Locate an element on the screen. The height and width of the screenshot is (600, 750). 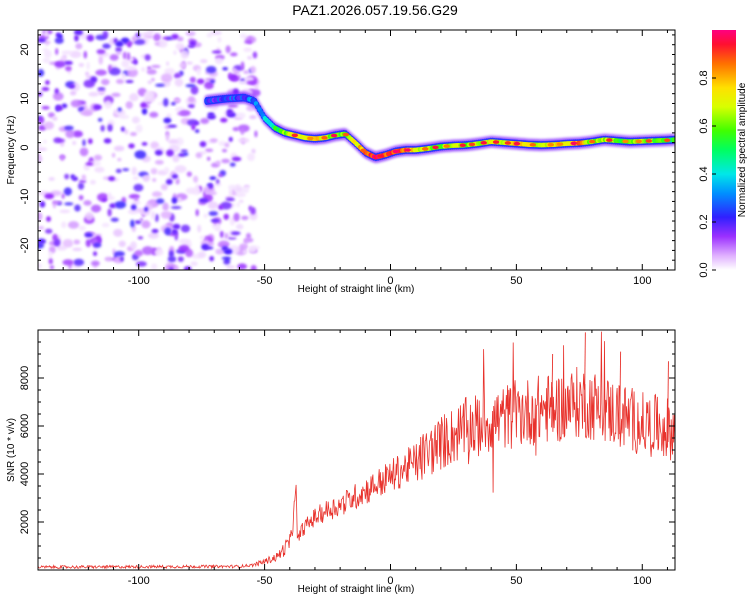
x-tick-label: 50 is located at coordinates (516, 281).